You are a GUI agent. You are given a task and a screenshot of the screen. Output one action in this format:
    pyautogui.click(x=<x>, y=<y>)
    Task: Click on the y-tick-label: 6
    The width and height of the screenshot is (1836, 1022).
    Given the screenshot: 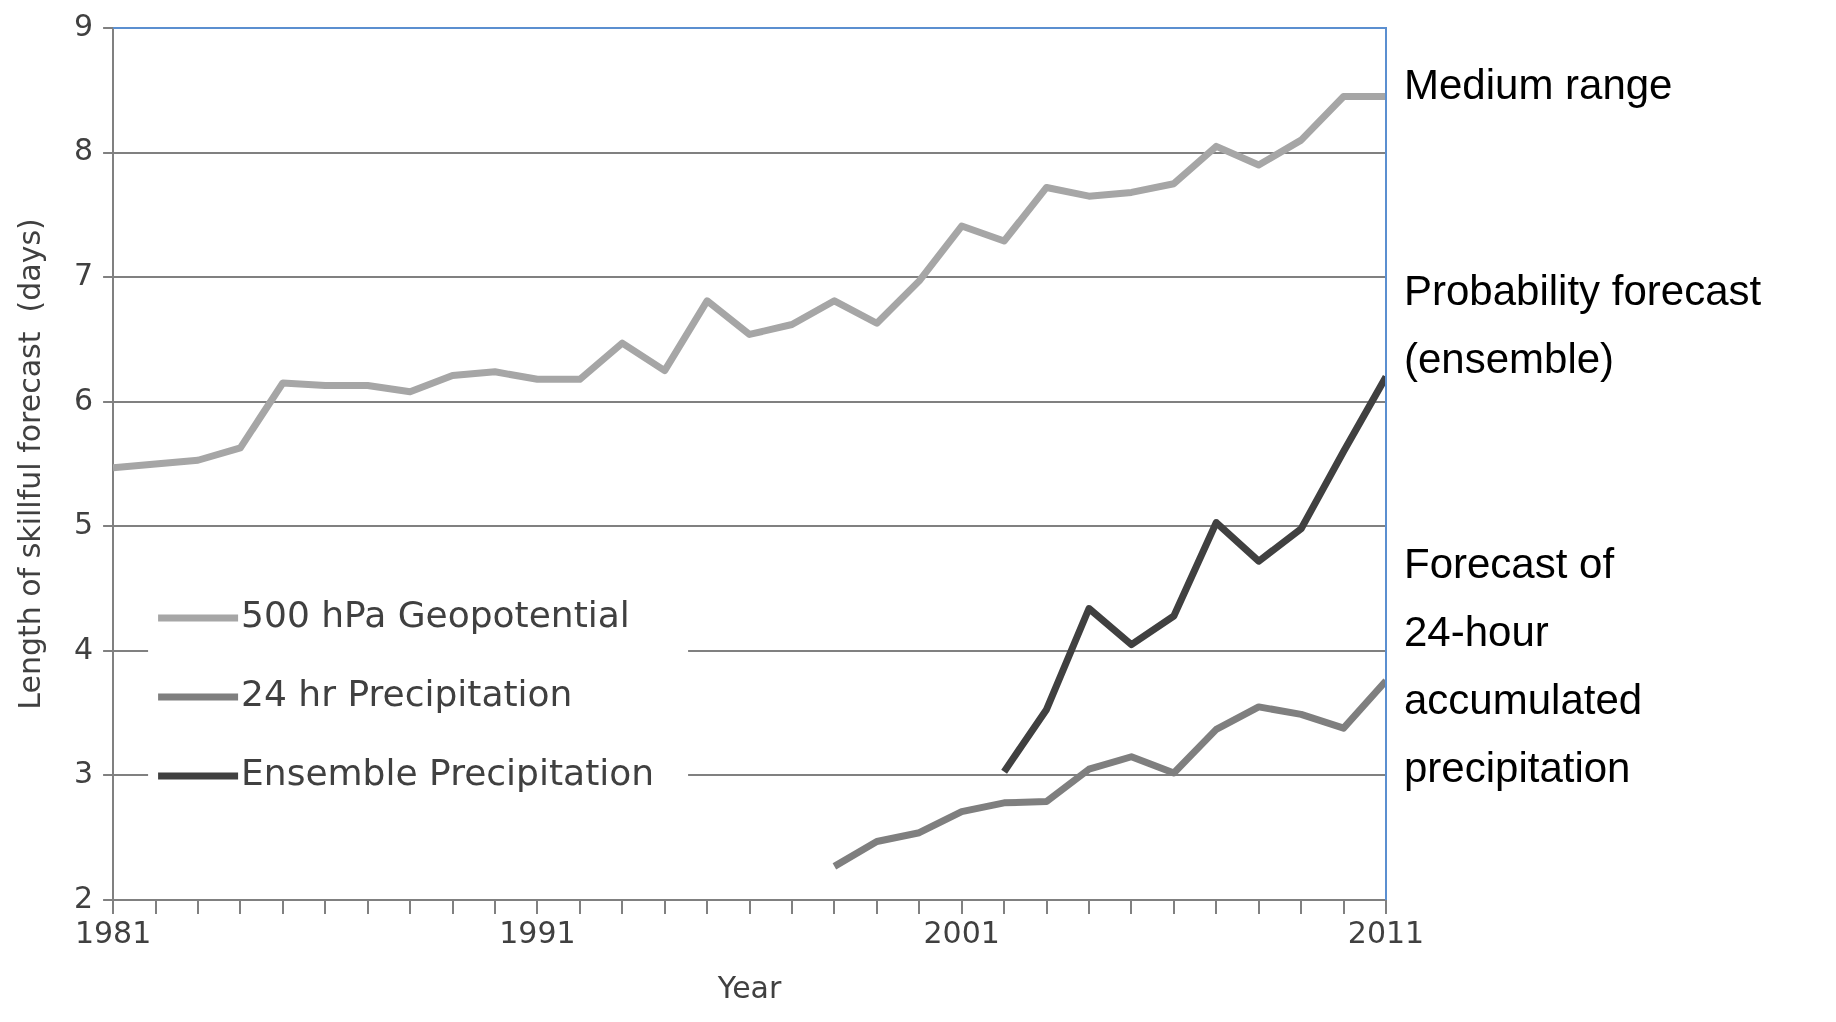 What is the action you would take?
    pyautogui.click(x=83, y=399)
    